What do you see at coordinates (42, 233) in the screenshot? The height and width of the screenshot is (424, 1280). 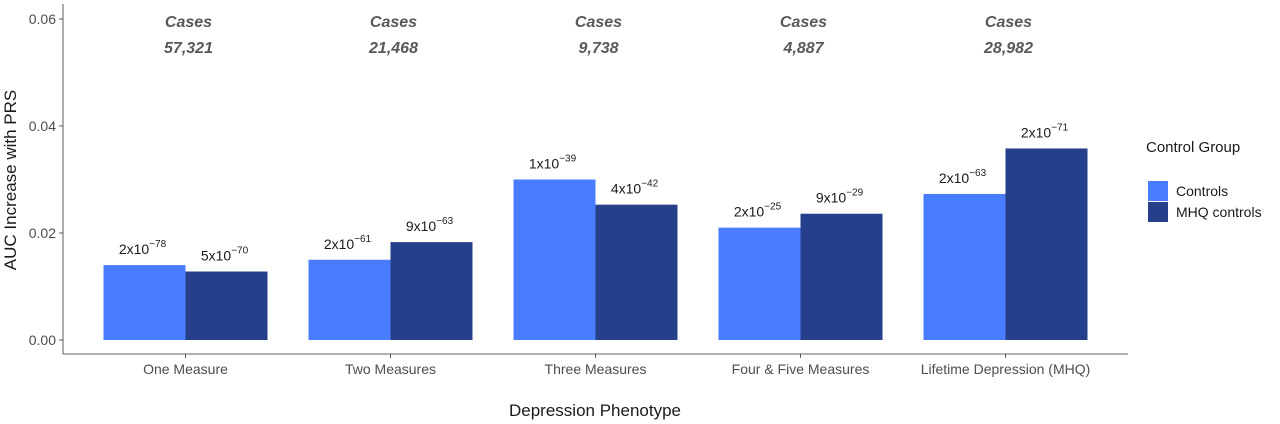 I see `y-tick-label: 0.02` at bounding box center [42, 233].